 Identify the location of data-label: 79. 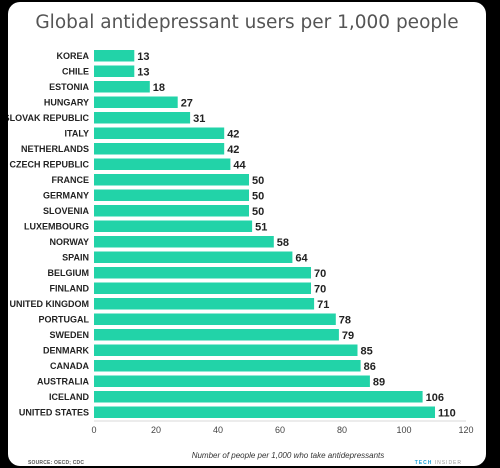
(348, 336).